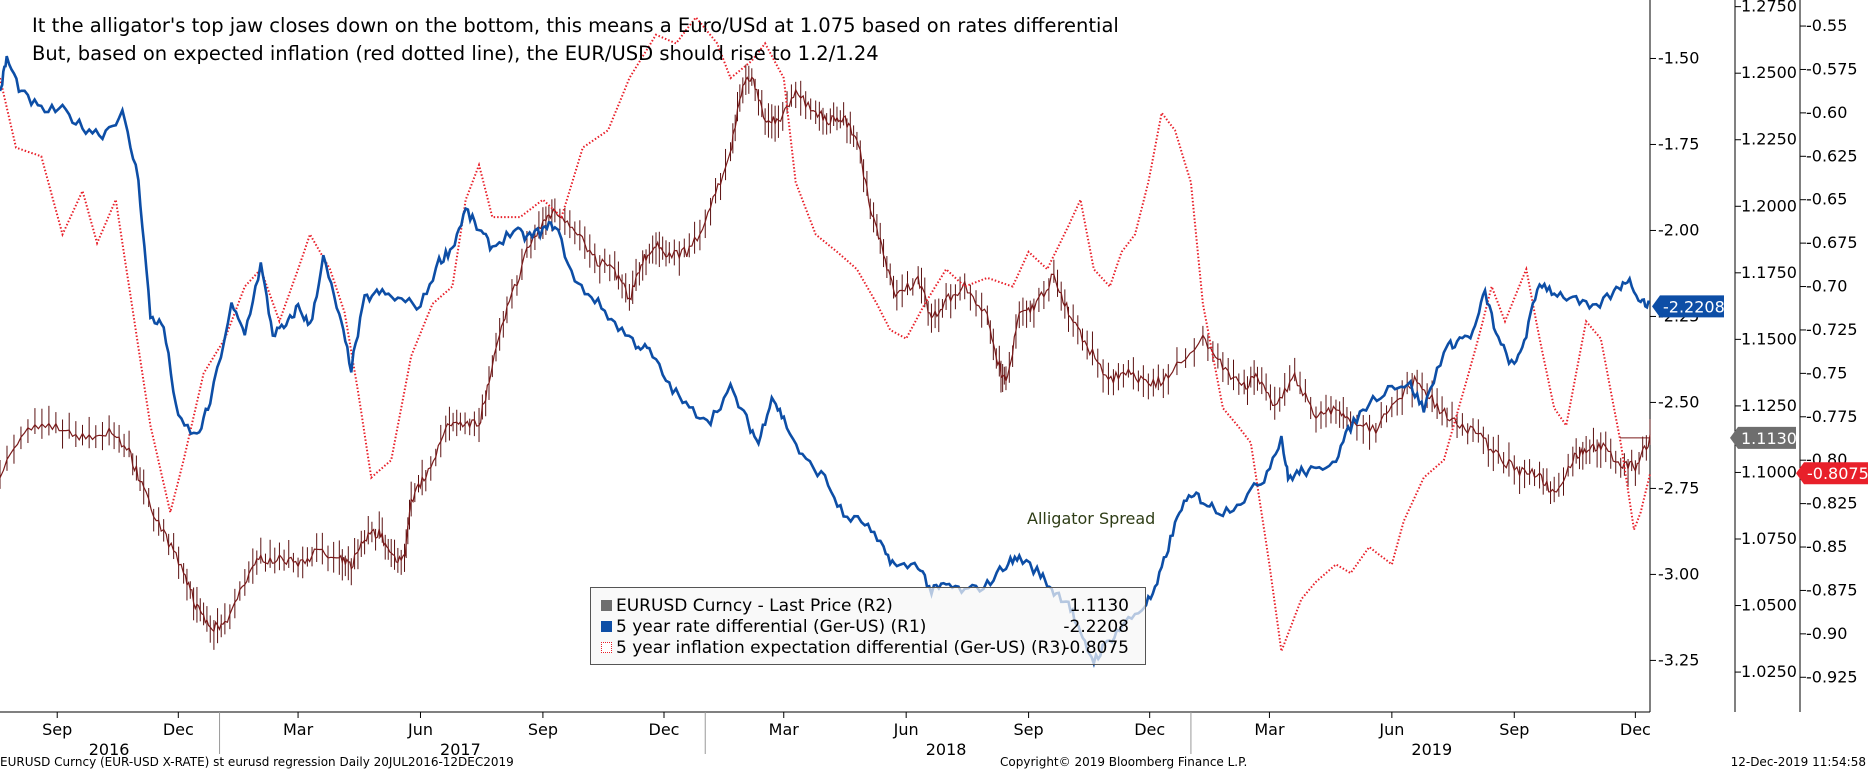 The image size is (1870, 770). Describe the element at coordinates (1769, 538) in the screenshot. I see `tick-label-r2: 1.0750` at that location.